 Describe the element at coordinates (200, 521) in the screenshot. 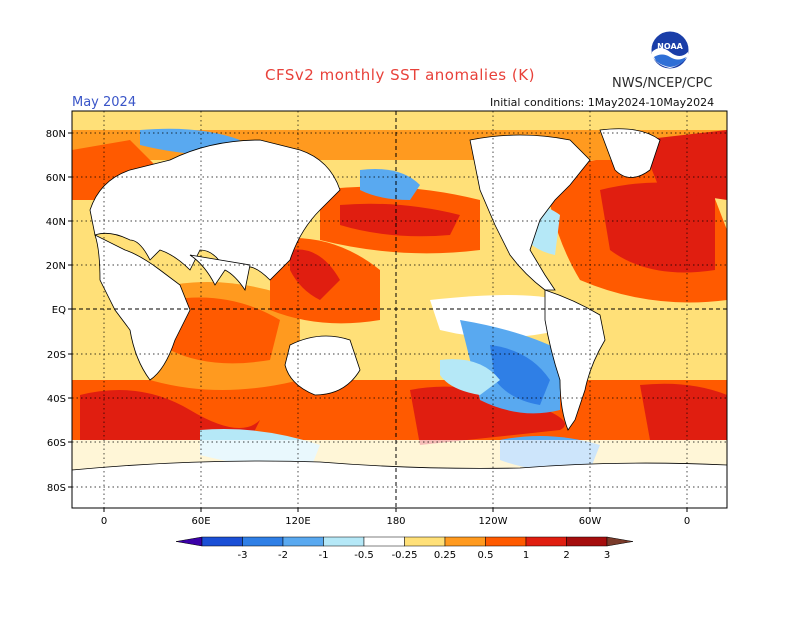

I see `lon-label: 60E` at that location.